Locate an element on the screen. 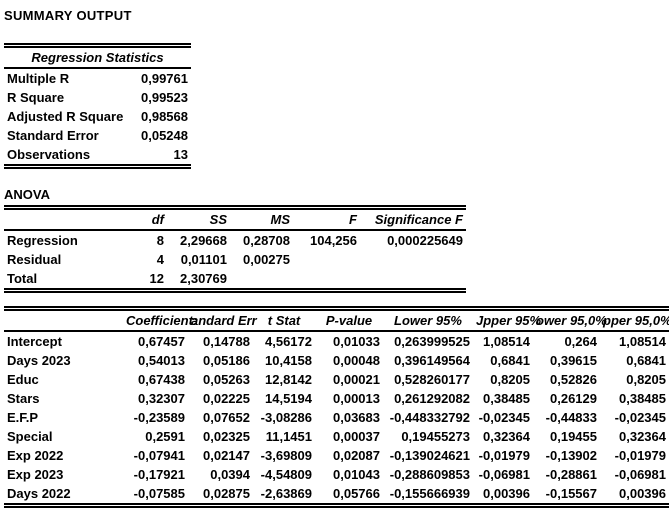 The width and height of the screenshot is (669, 516). cell-value: 0,19455273 is located at coordinates (435, 436).